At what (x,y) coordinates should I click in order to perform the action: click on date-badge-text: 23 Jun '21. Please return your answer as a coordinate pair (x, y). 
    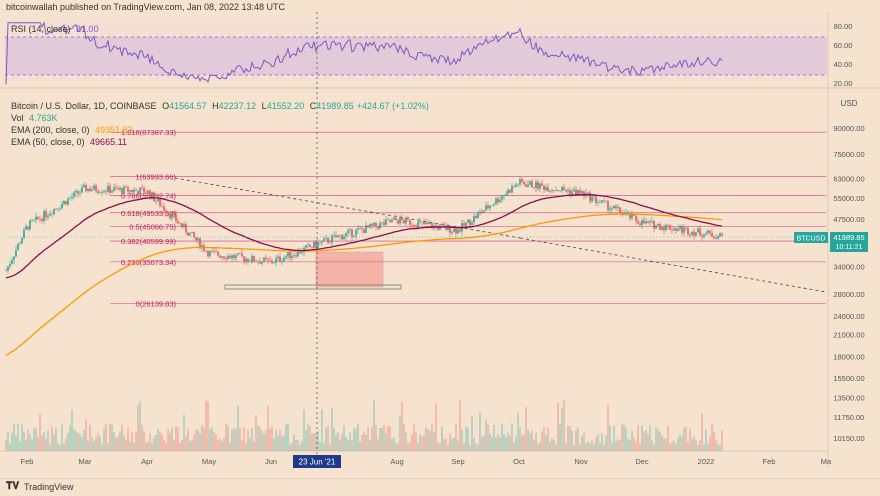
    Looking at the image, I should click on (317, 462).